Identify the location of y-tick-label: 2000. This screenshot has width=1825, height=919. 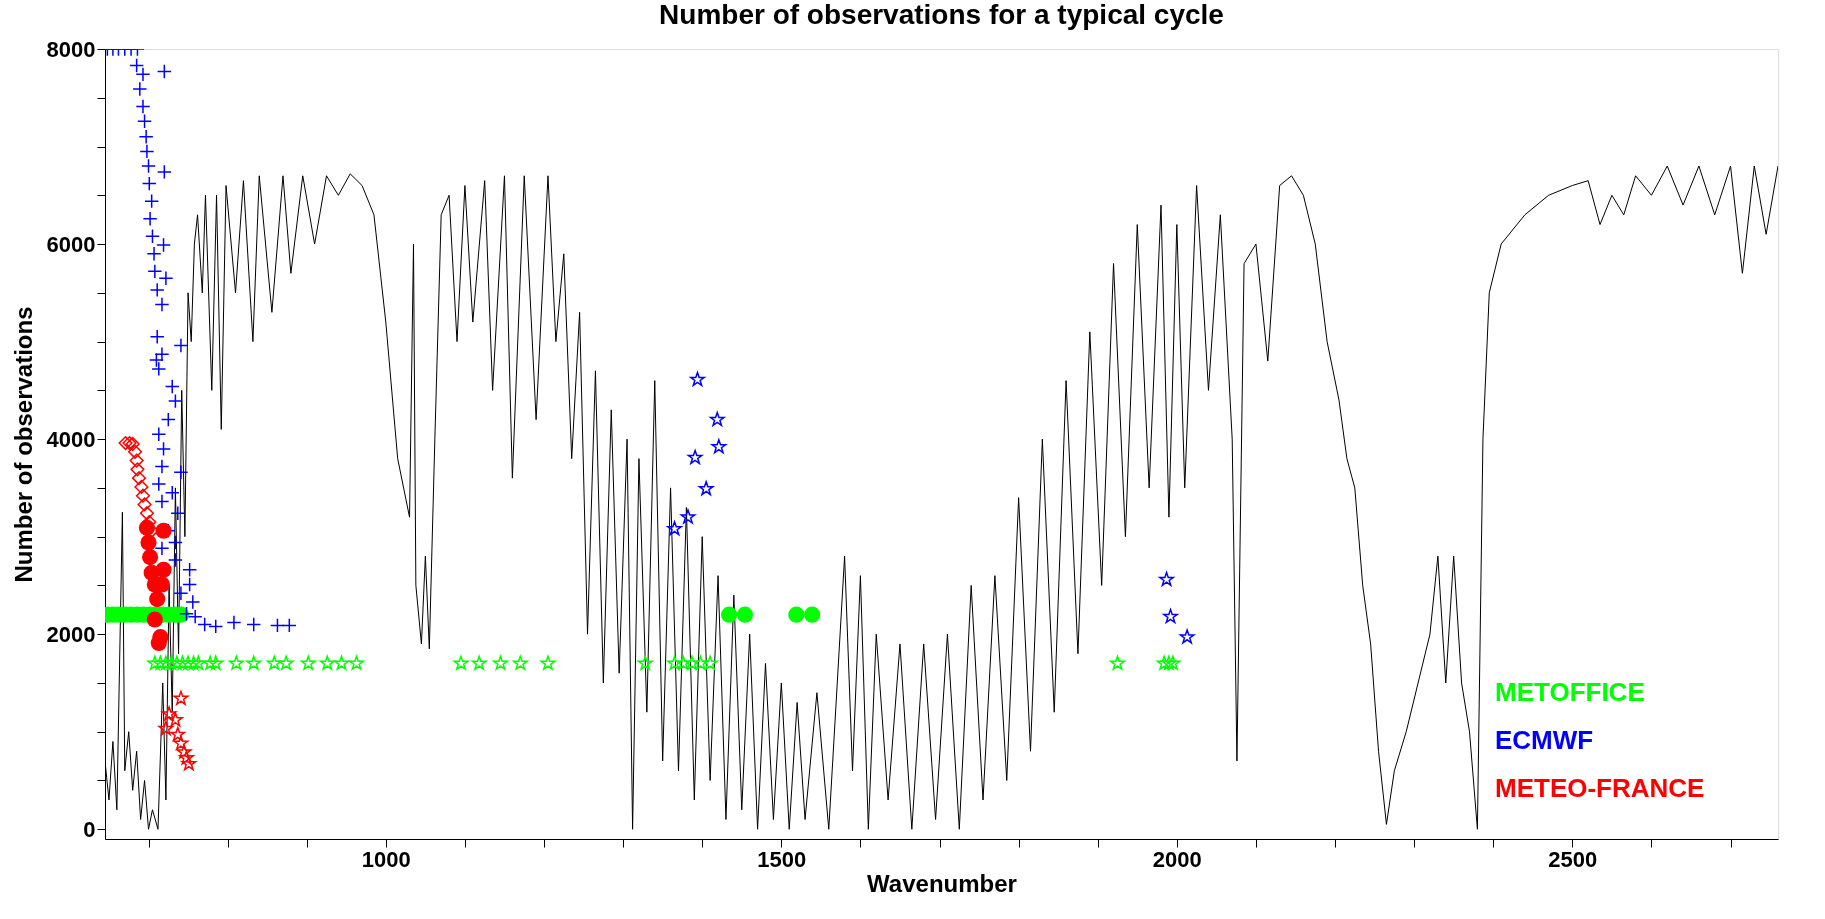
(71, 634).